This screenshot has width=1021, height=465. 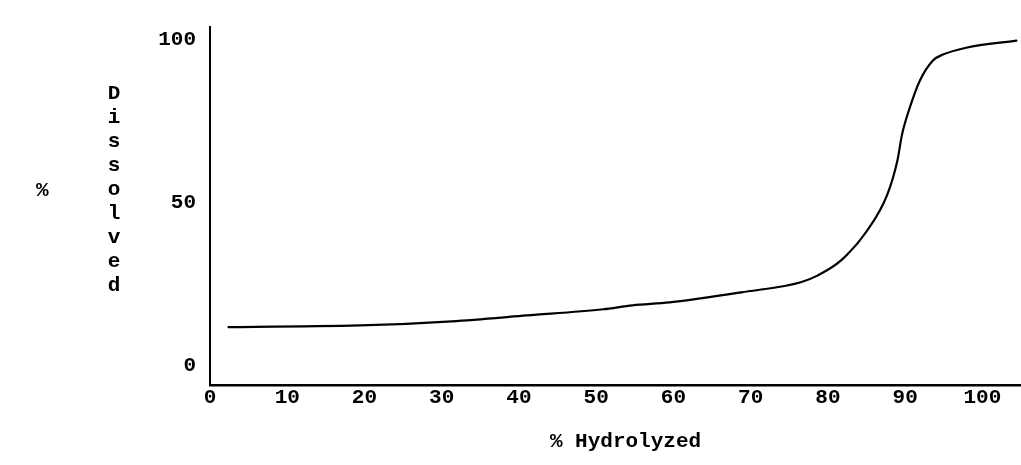 I want to click on x-tick-label: 80, so click(x=828, y=397).